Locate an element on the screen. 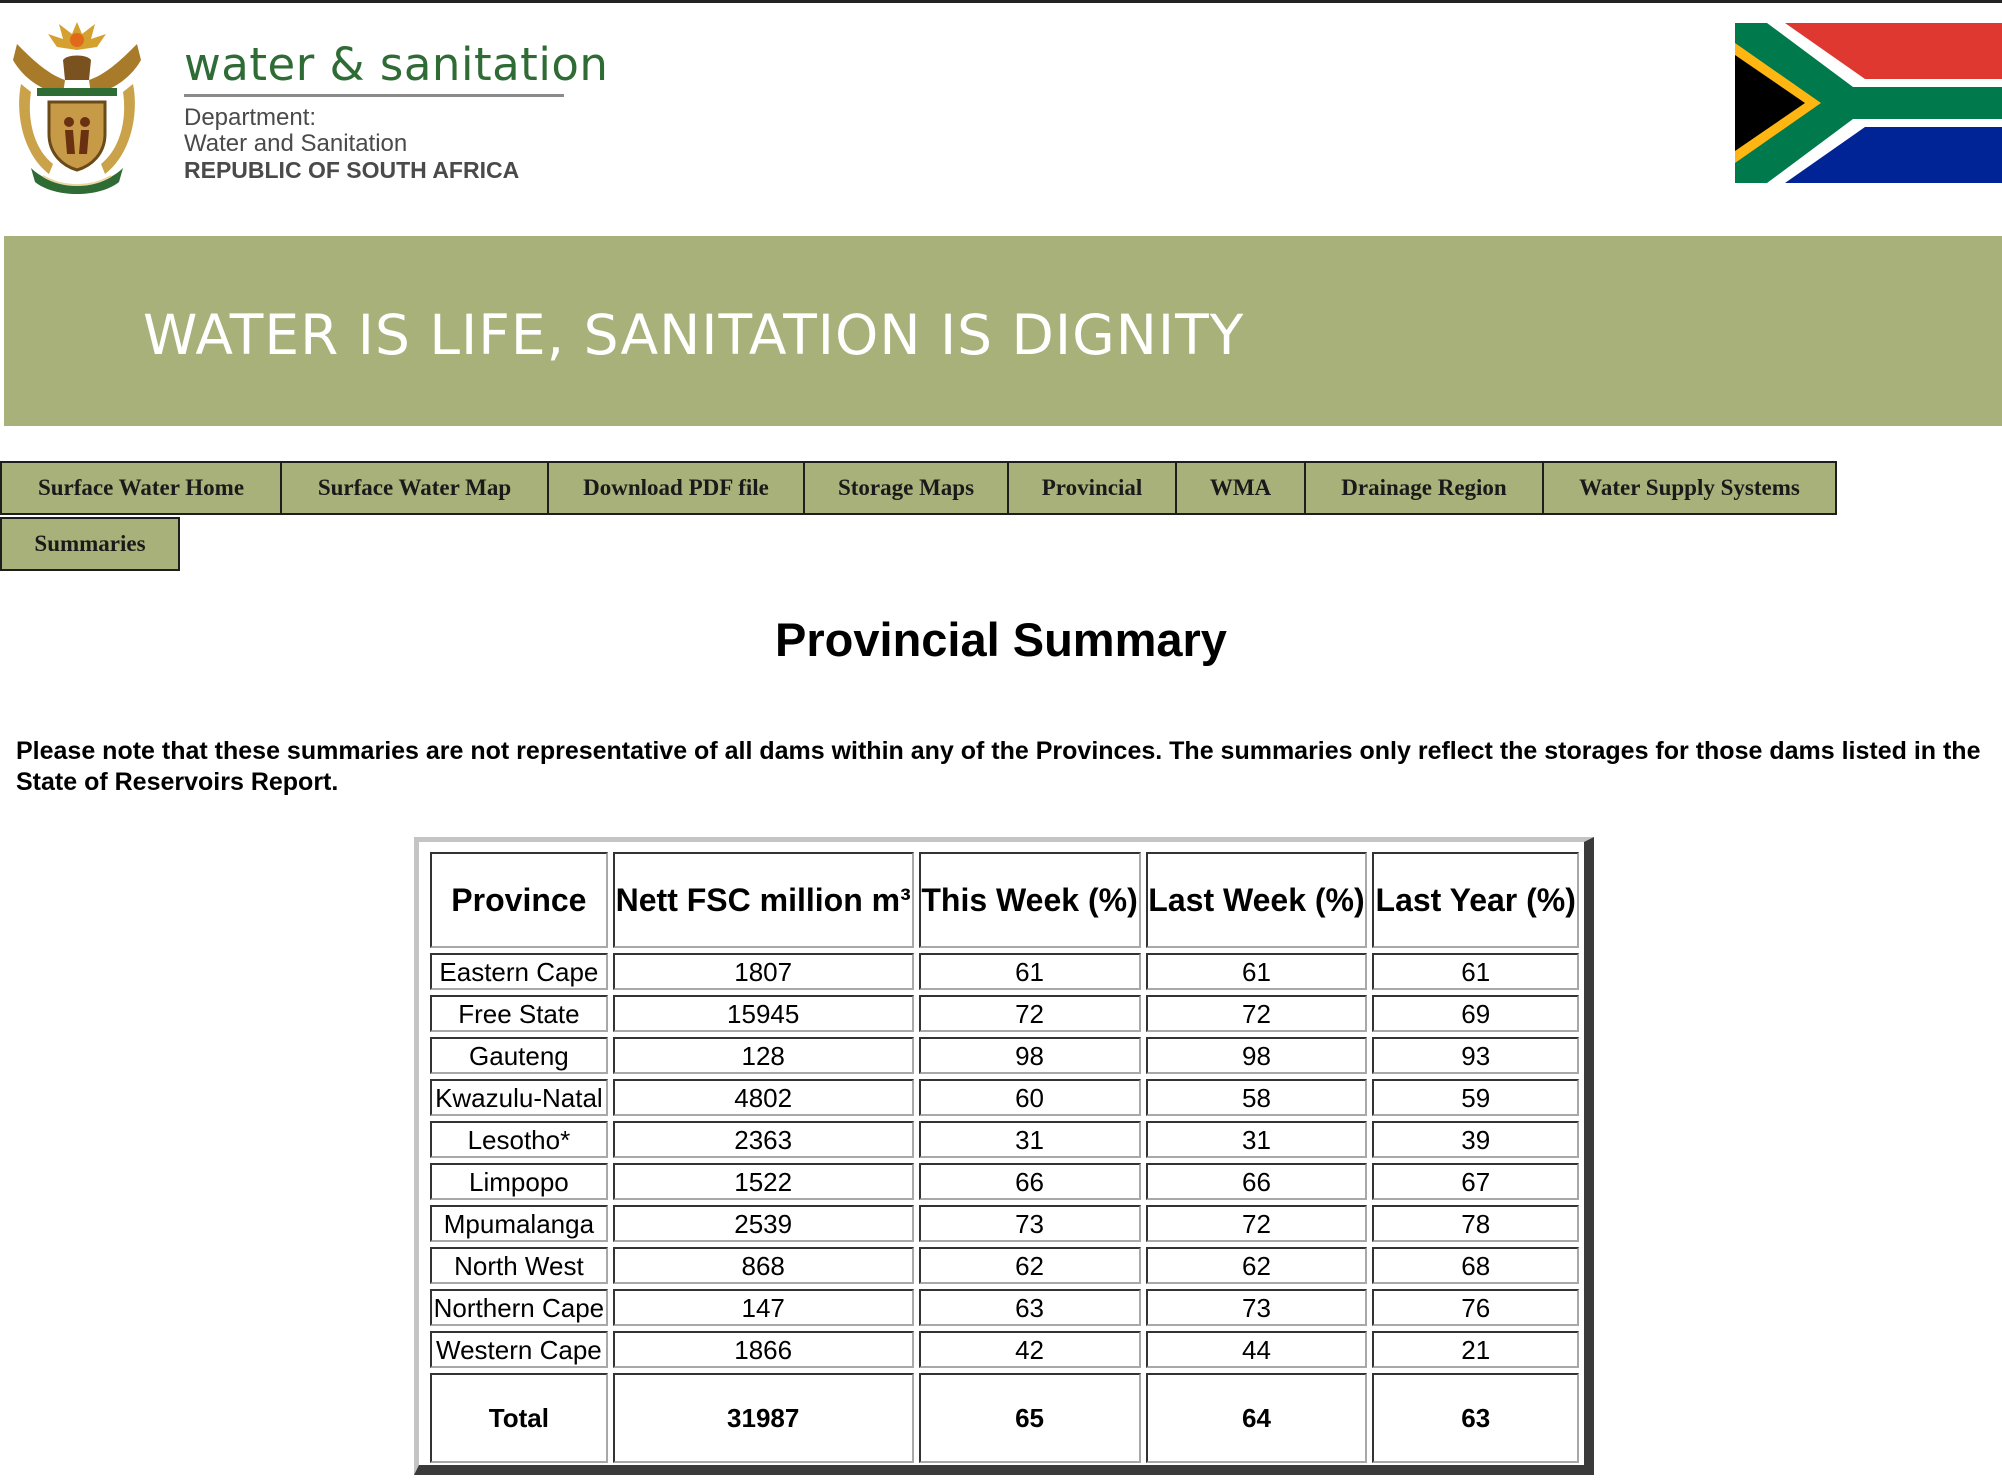  country-name: REPUBLIC OF SOUTH AFRICA is located at coordinates (352, 170).